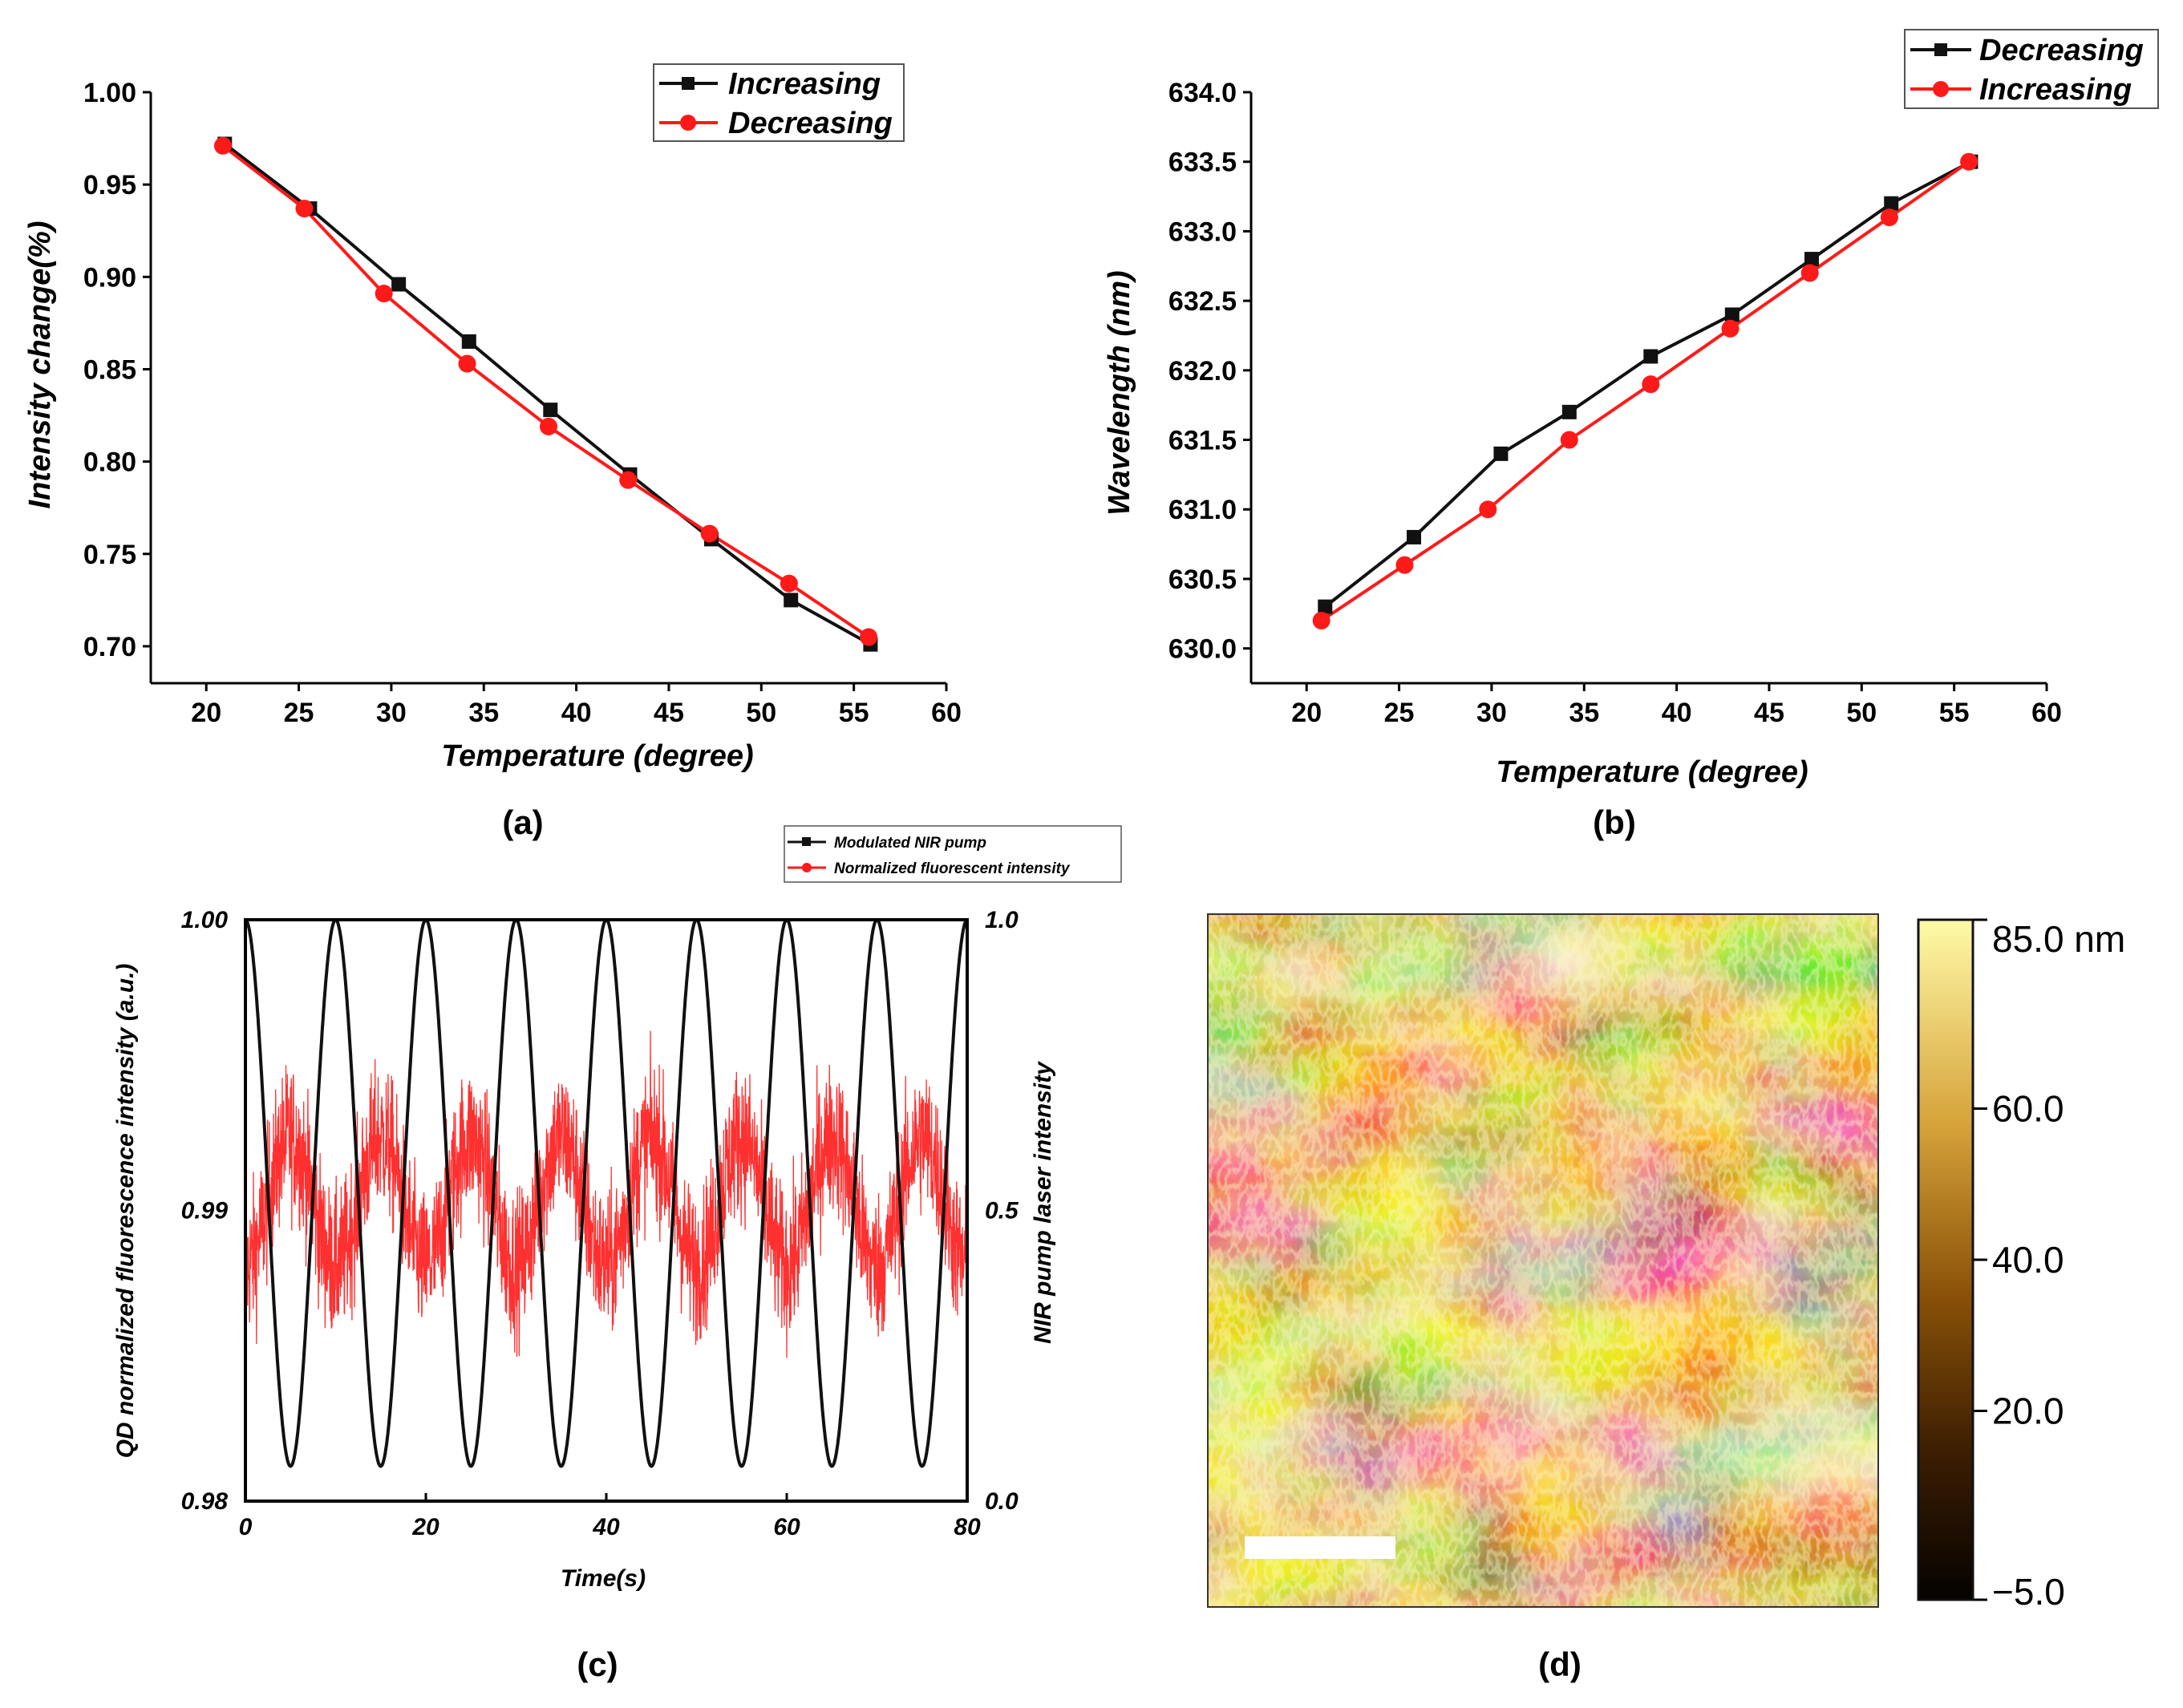 The width and height of the screenshot is (2183, 1708). Describe the element at coordinates (205, 1501) in the screenshot. I see `y-tick-label: 0.98` at that location.